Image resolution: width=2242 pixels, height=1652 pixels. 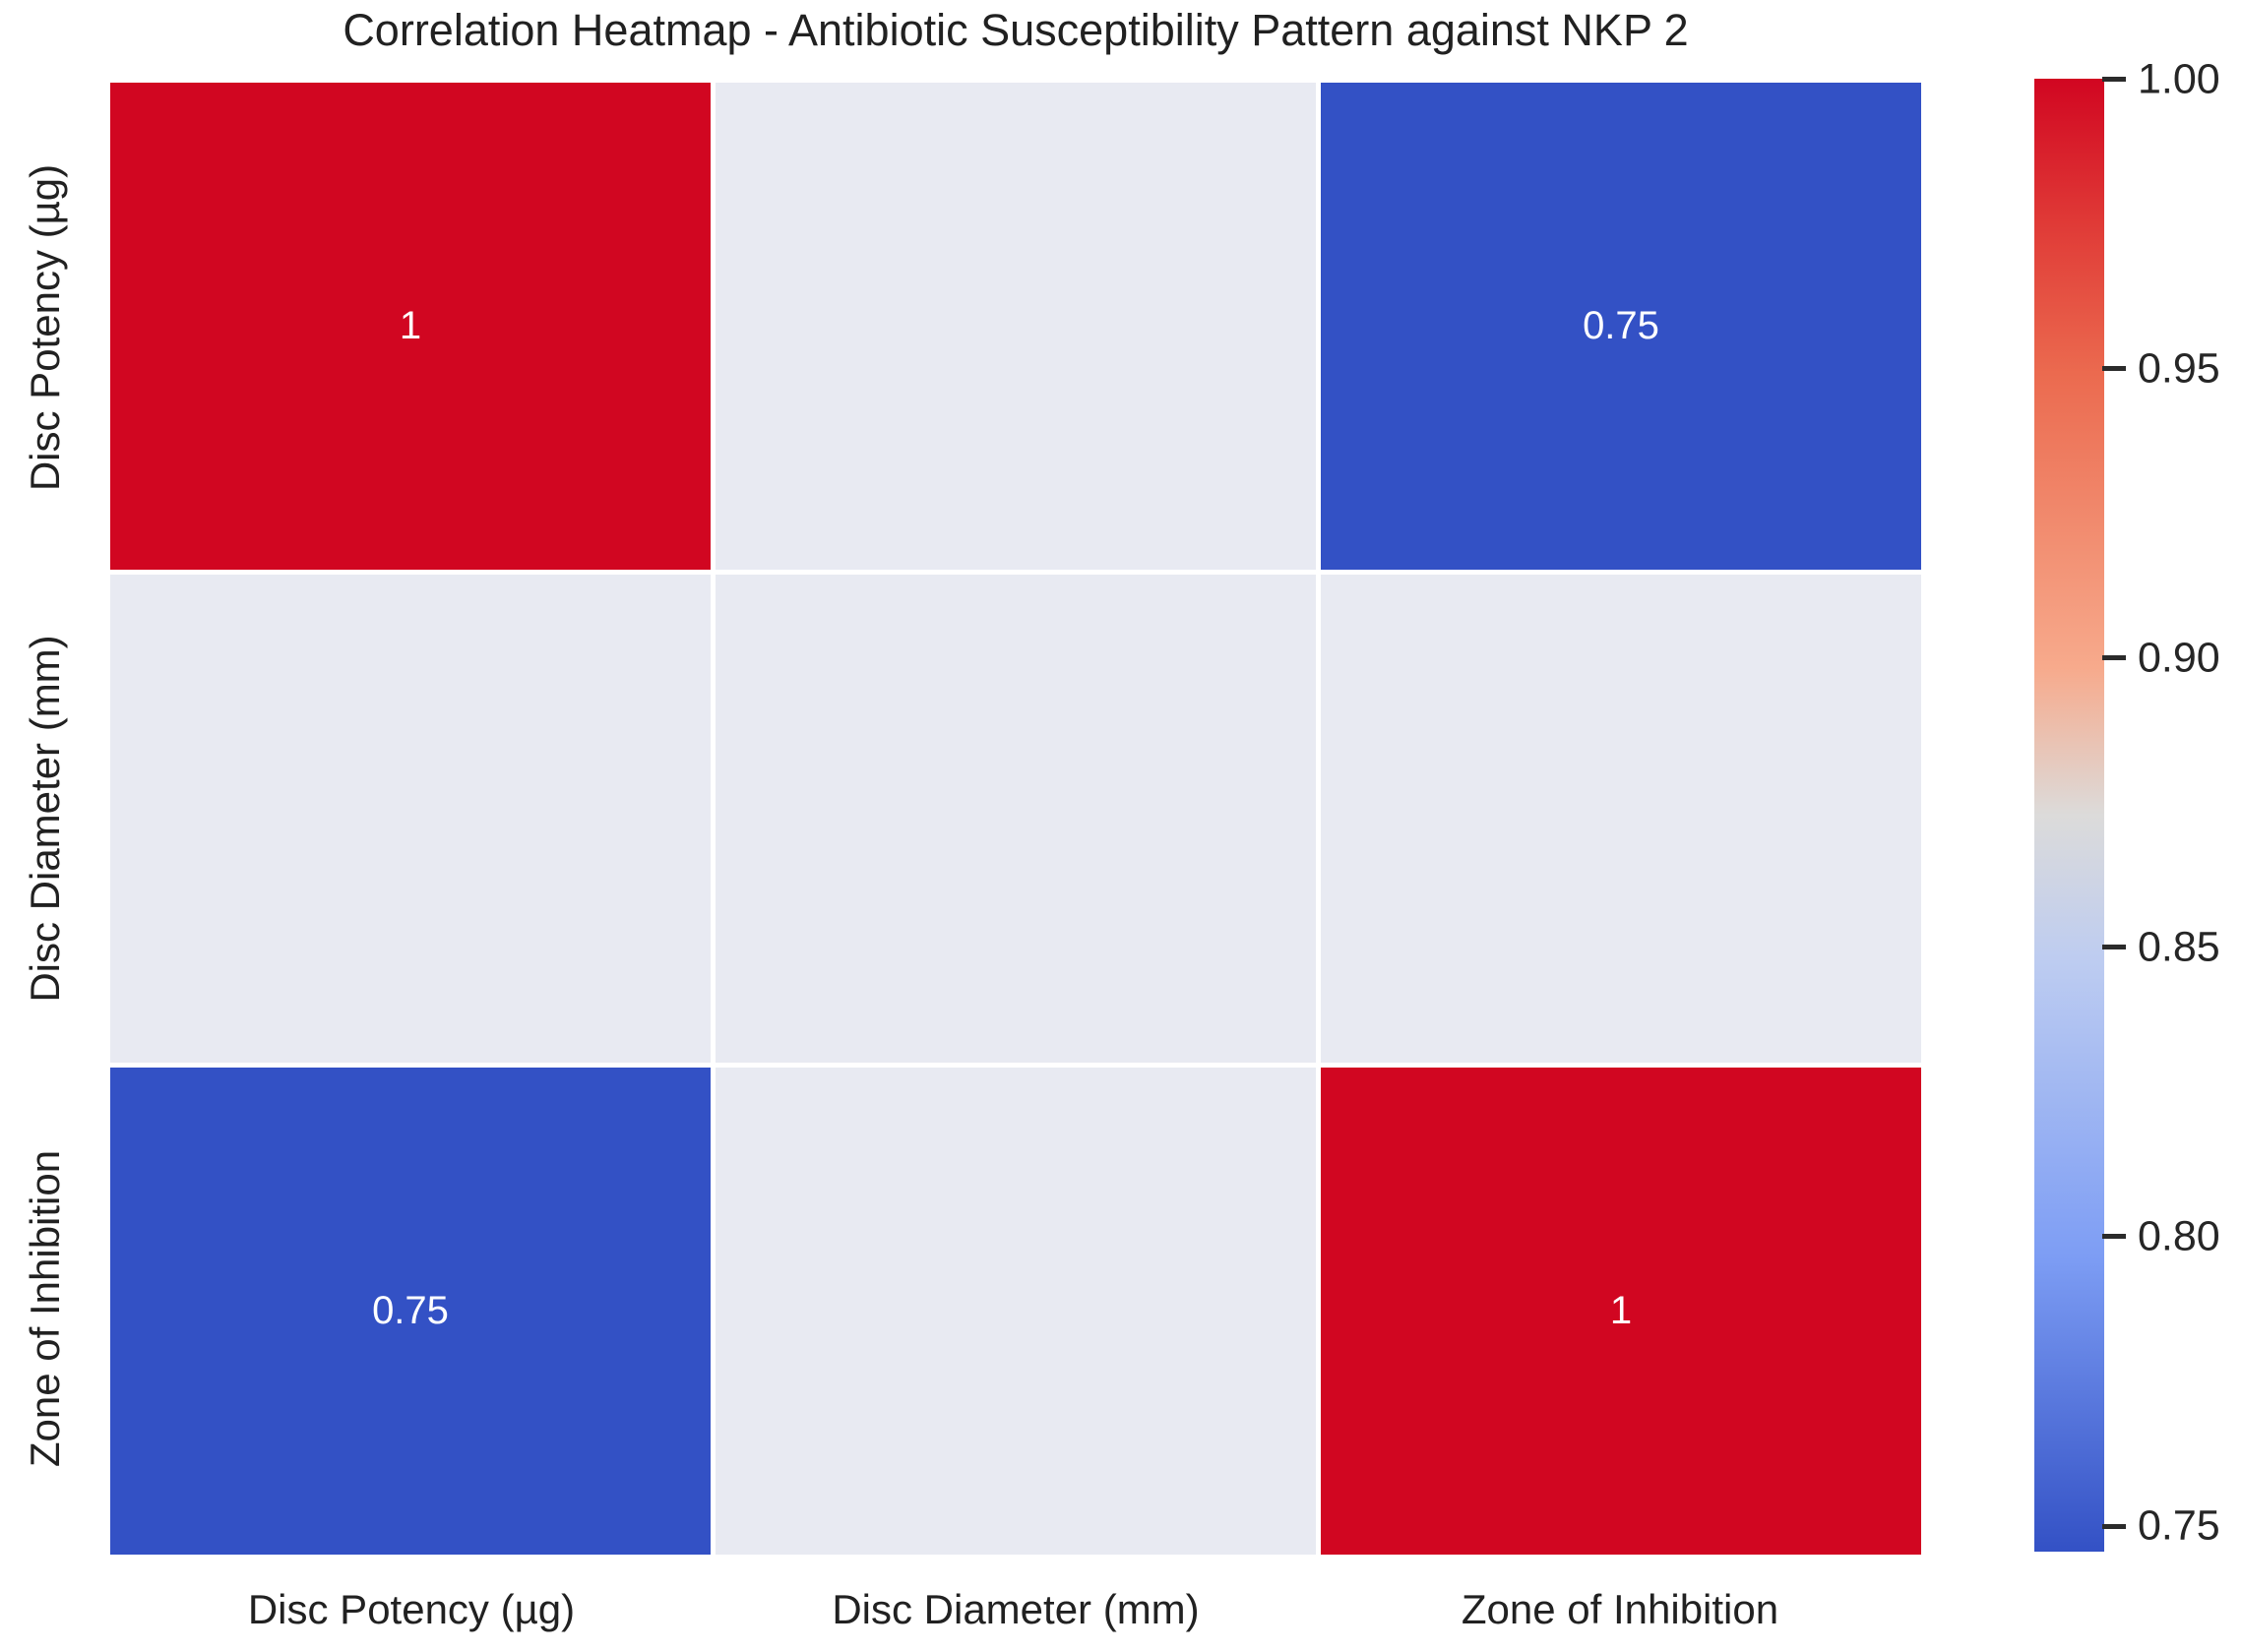 I want to click on colorbar-tick-label: 1.00, so click(x=2179, y=79).